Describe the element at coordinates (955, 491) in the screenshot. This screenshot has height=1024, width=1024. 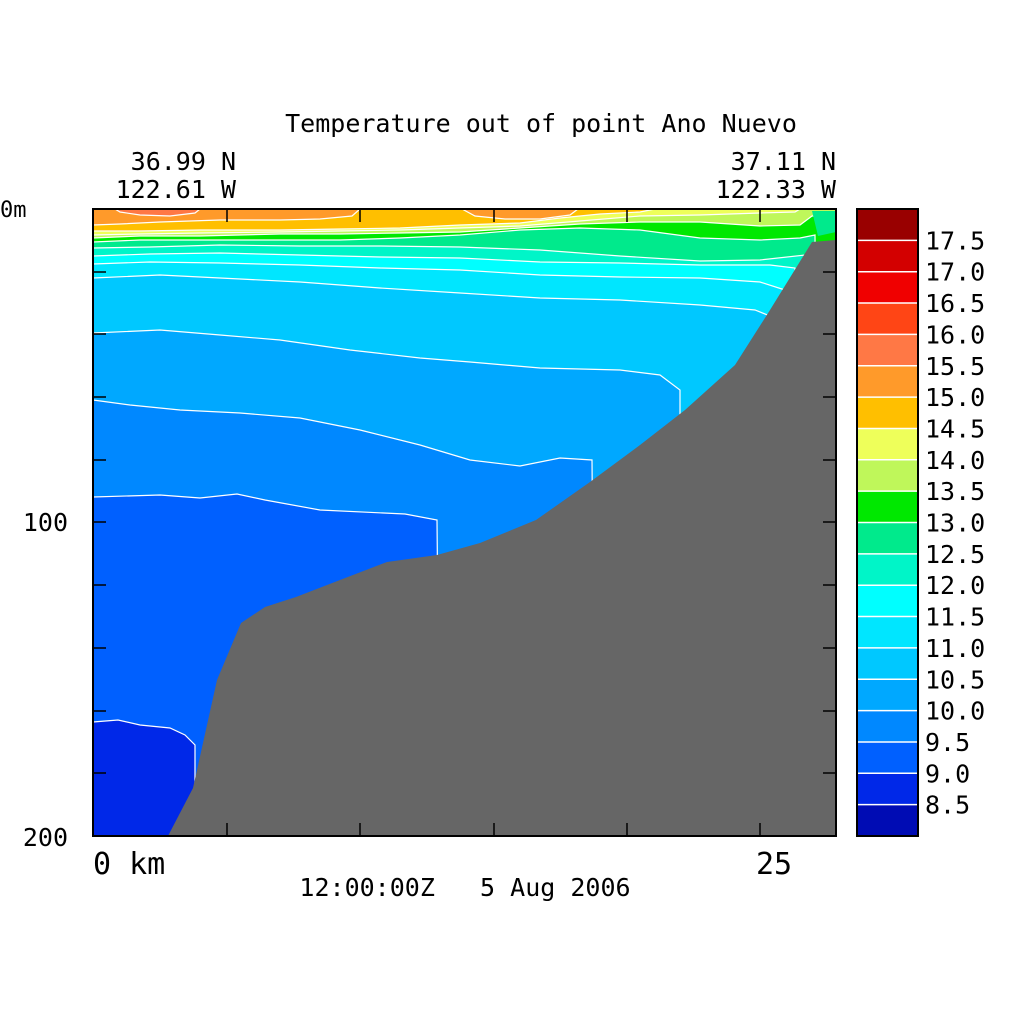
I see `colorbar-label: 13.5` at that location.